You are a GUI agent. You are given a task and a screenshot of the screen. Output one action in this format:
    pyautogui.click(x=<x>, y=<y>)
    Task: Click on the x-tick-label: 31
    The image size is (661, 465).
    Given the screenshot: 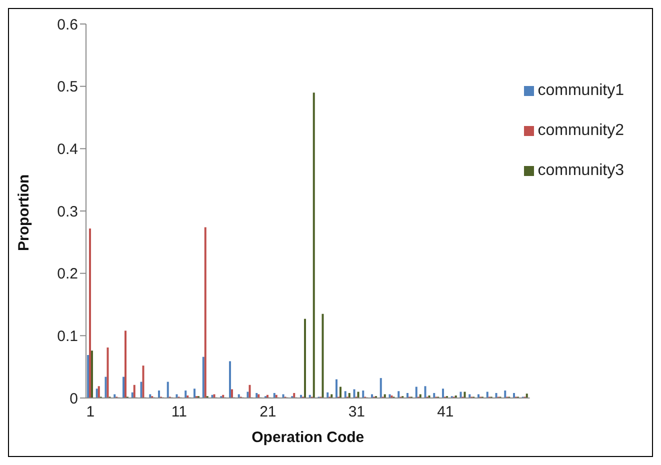 What is the action you would take?
    pyautogui.click(x=357, y=412)
    